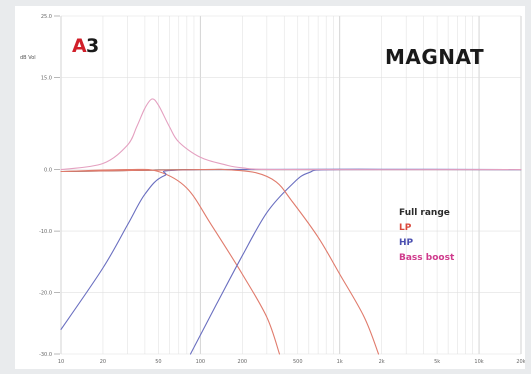 The image size is (531, 374). Describe the element at coordinates (478, 362) in the screenshot. I see `x-tick-label: 10k` at that location.